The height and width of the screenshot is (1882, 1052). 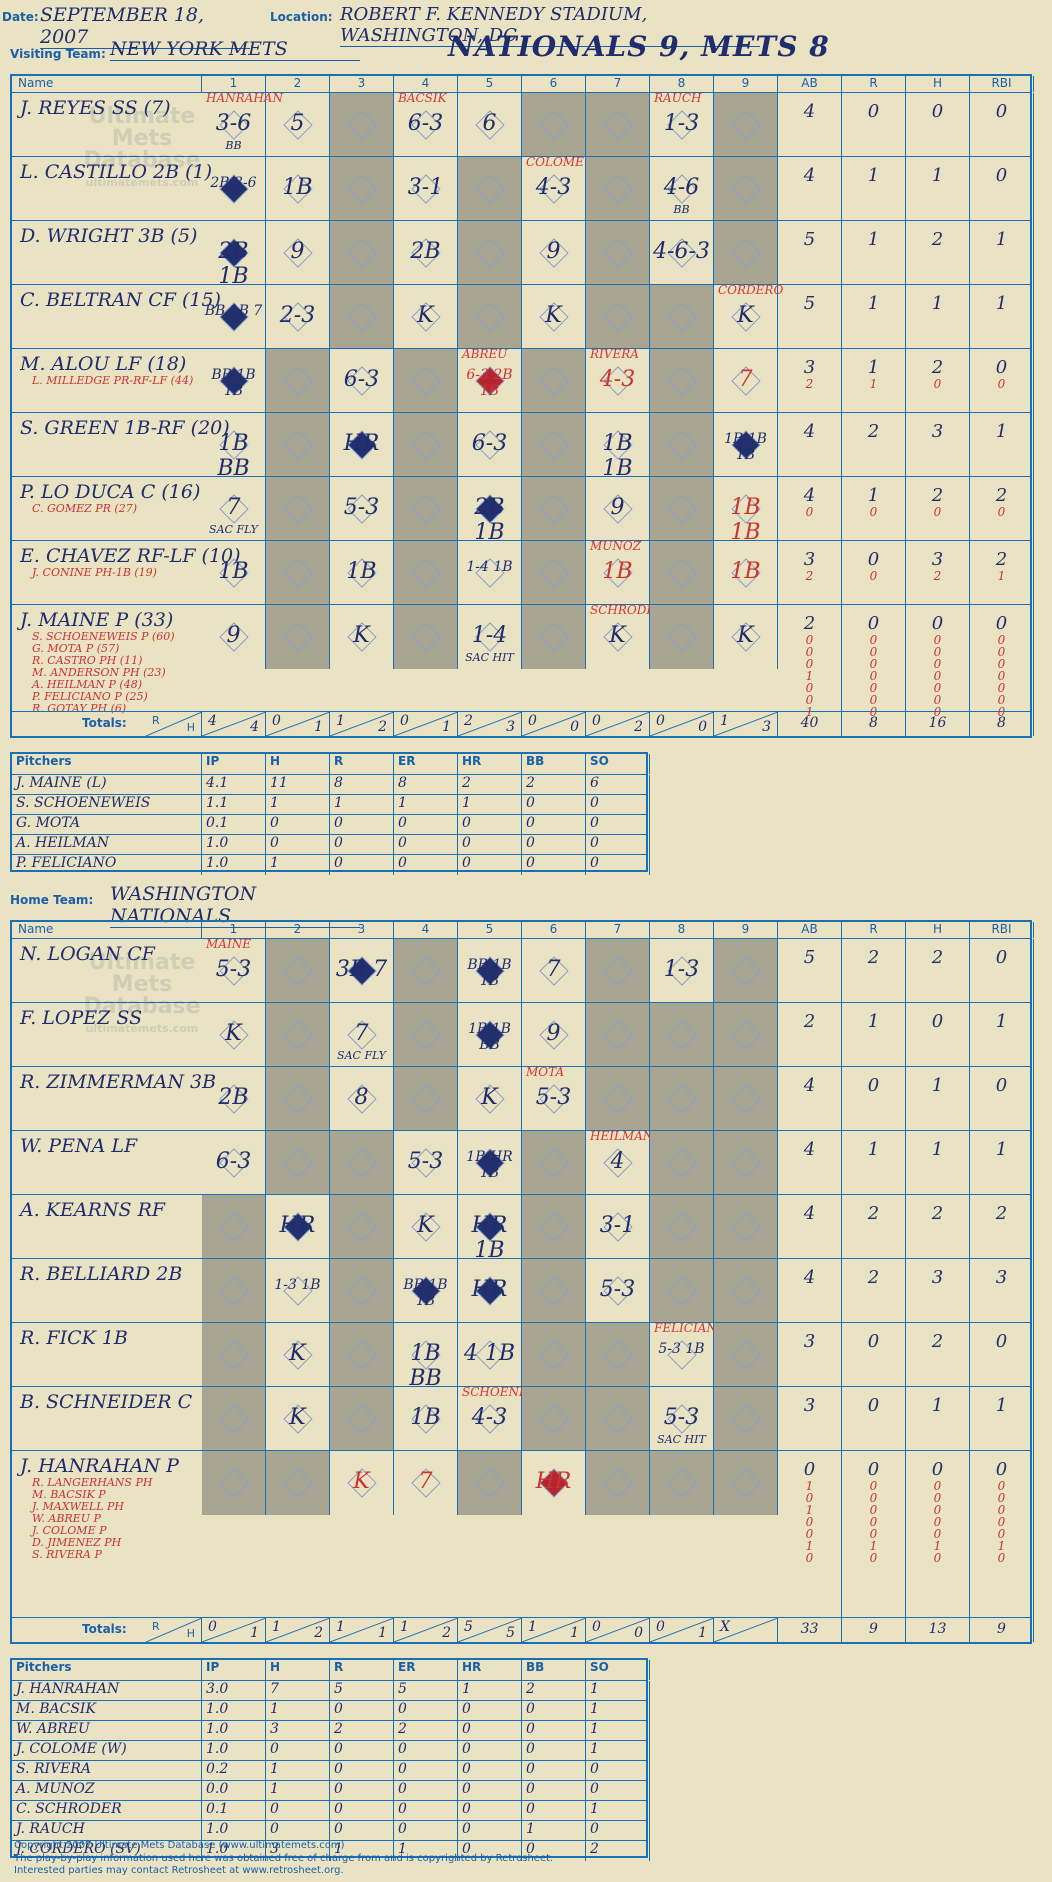 What do you see at coordinates (681, 251) in the screenshot?
I see `play-notation: 4-6-3` at bounding box center [681, 251].